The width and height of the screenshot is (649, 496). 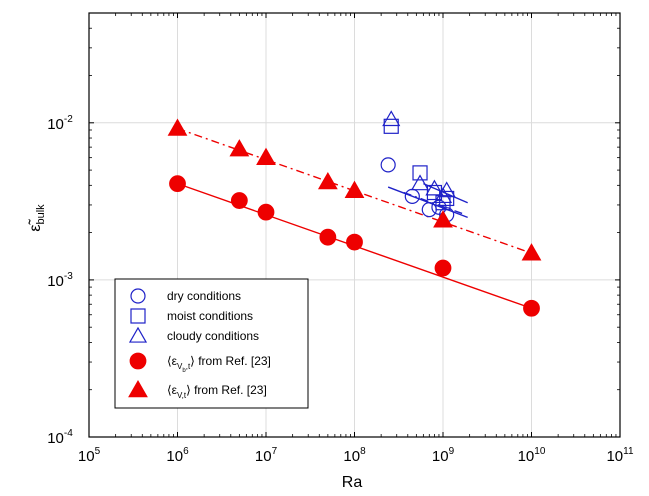 I want to click on x-tick-label: 10¹¹, so click(x=620, y=455).